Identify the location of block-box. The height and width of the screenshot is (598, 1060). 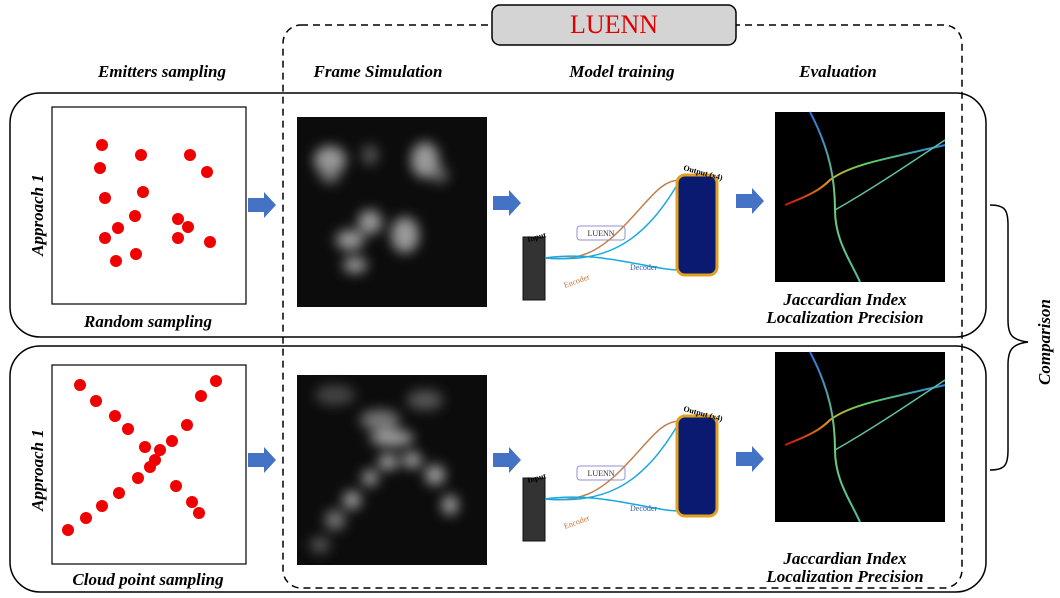
(601, 473).